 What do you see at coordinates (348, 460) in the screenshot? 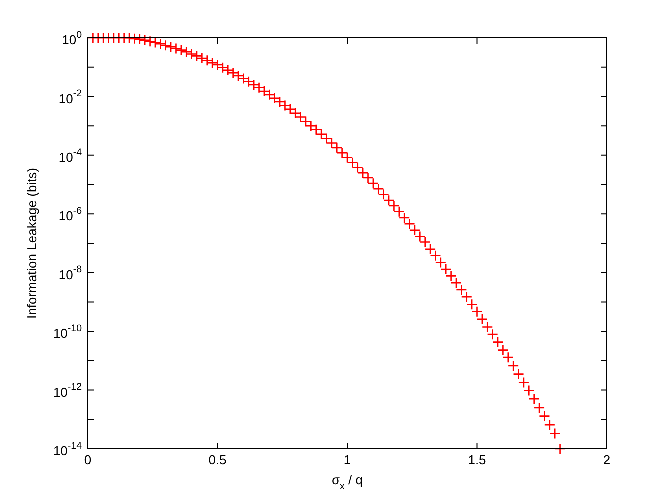
I see `x-tick-label: 1` at bounding box center [348, 460].